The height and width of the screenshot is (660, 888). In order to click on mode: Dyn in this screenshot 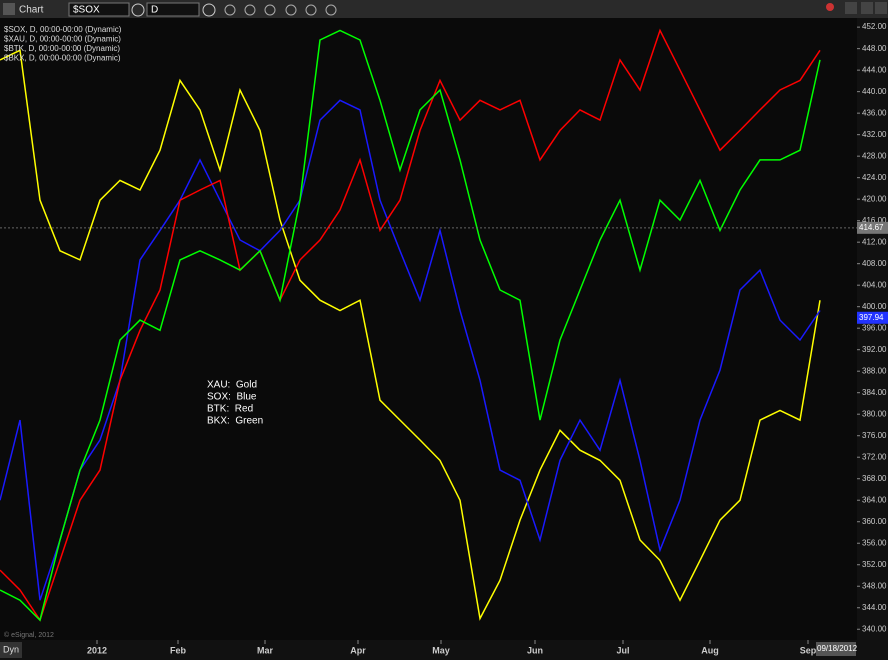, I will do `click(11, 649)`.